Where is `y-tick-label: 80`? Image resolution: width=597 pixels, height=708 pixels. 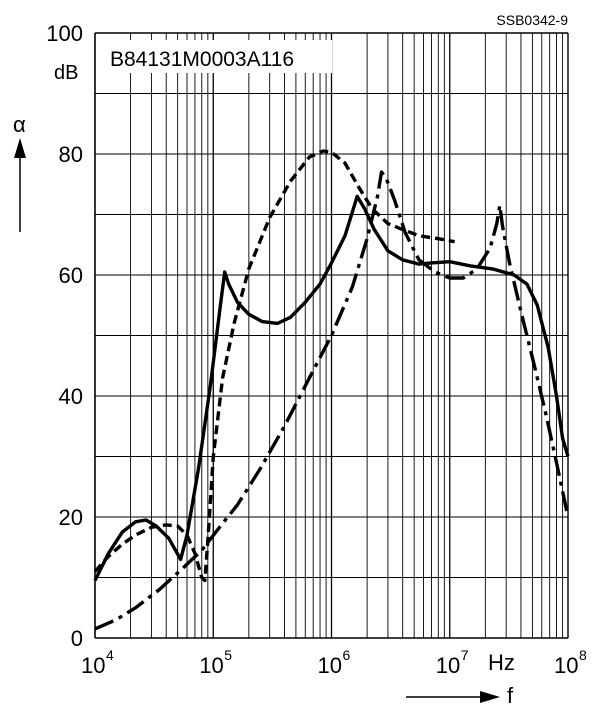 y-tick-label: 80 is located at coordinates (71, 154).